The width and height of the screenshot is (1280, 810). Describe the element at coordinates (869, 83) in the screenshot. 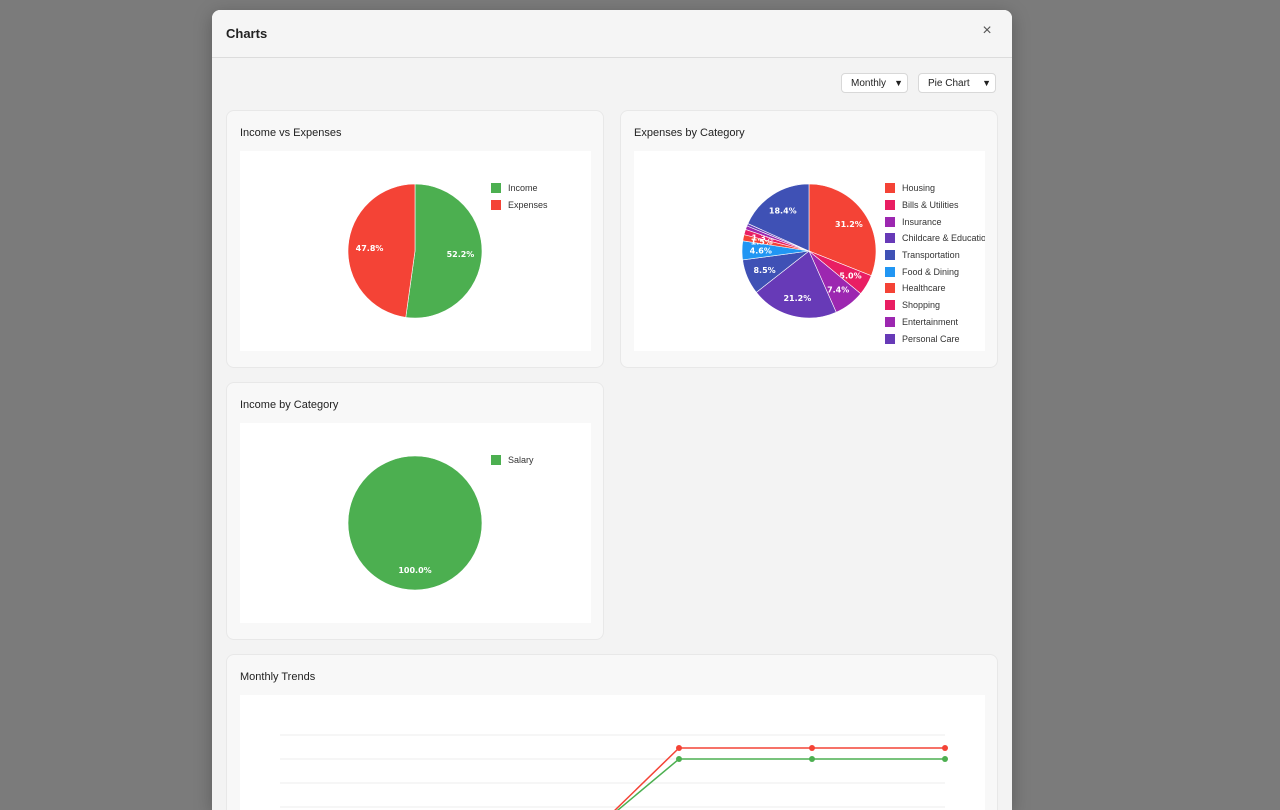

I see `period-select-value: Monthly` at that location.